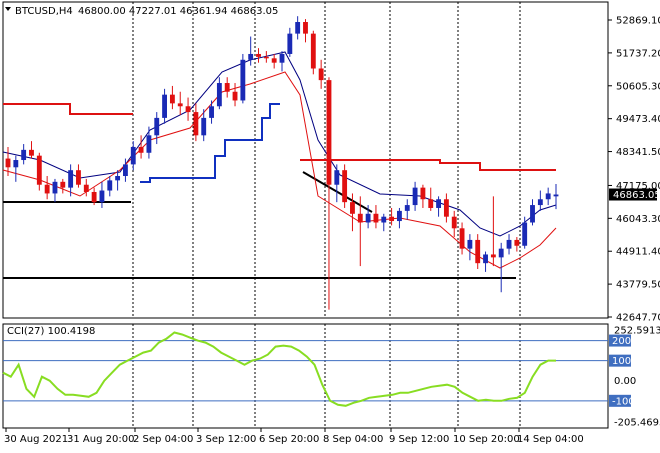  I want to click on symbol-dropdown-icon, so click(8, 9).